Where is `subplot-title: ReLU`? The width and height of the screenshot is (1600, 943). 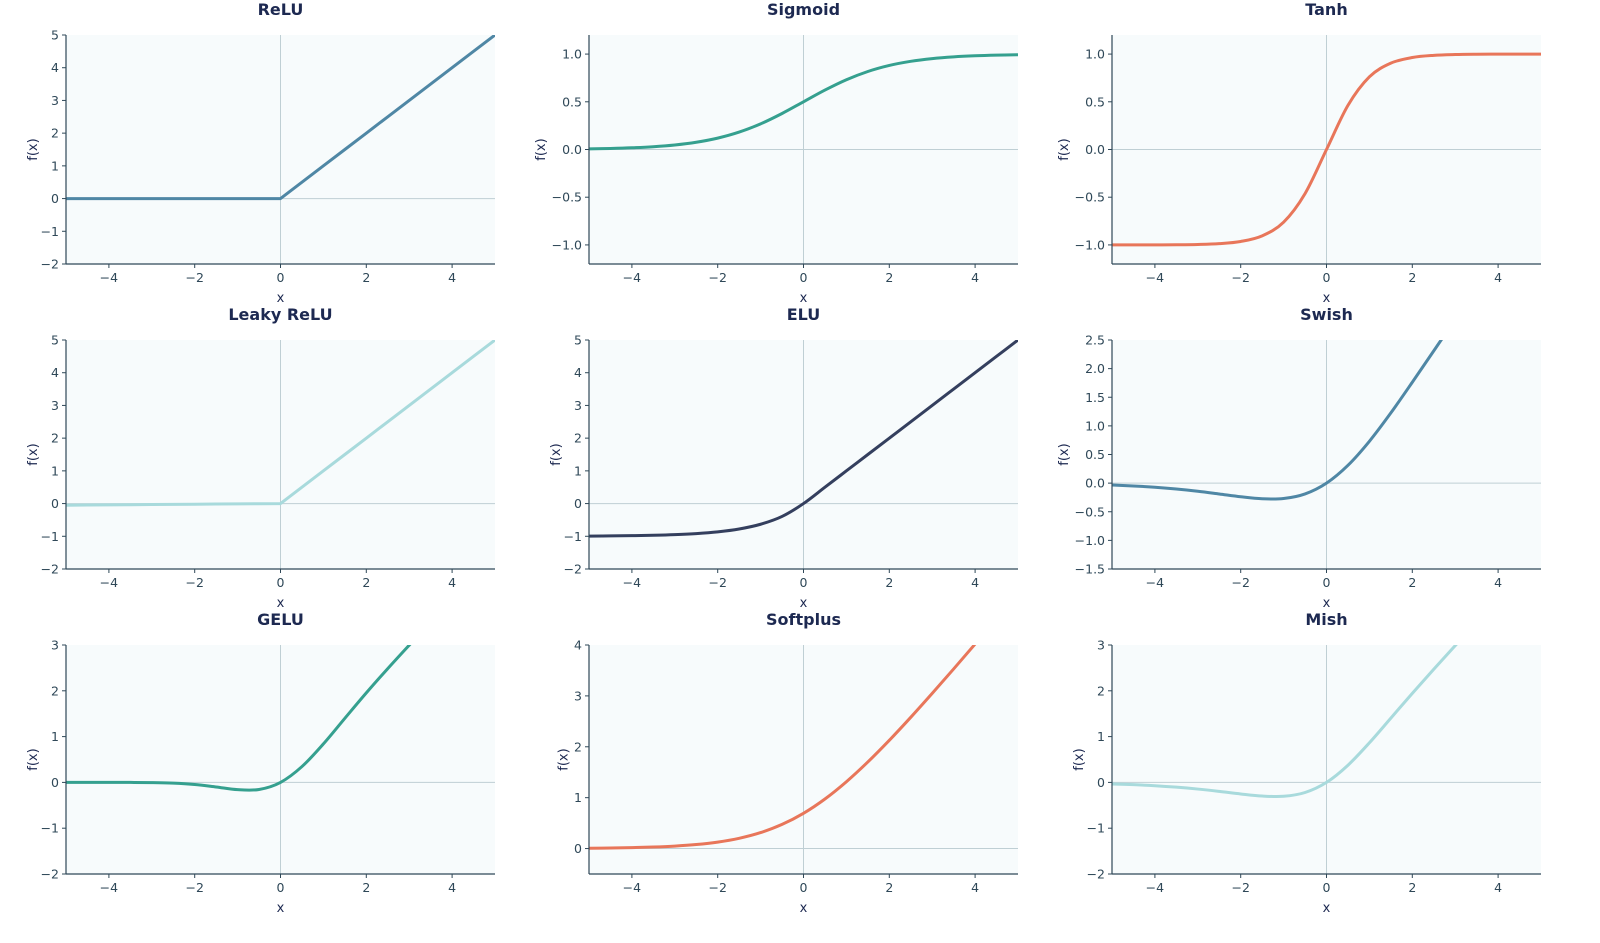
subplot-title: ReLU is located at coordinates (281, 9).